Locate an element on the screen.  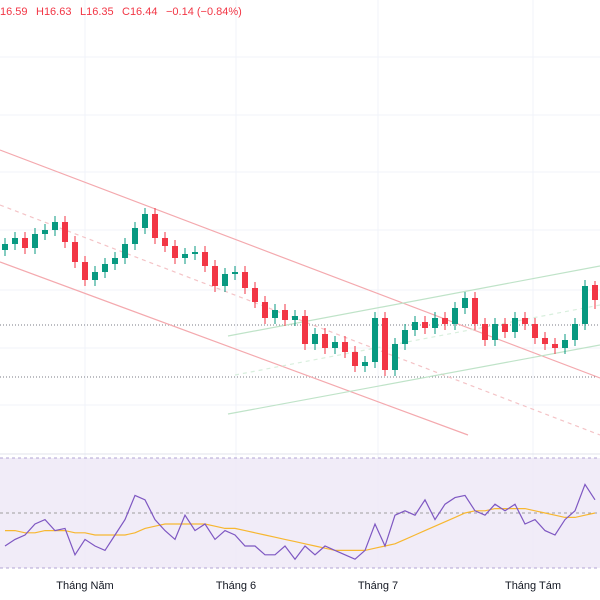
x-tick-label: Tháng 6 is located at coordinates (236, 586).